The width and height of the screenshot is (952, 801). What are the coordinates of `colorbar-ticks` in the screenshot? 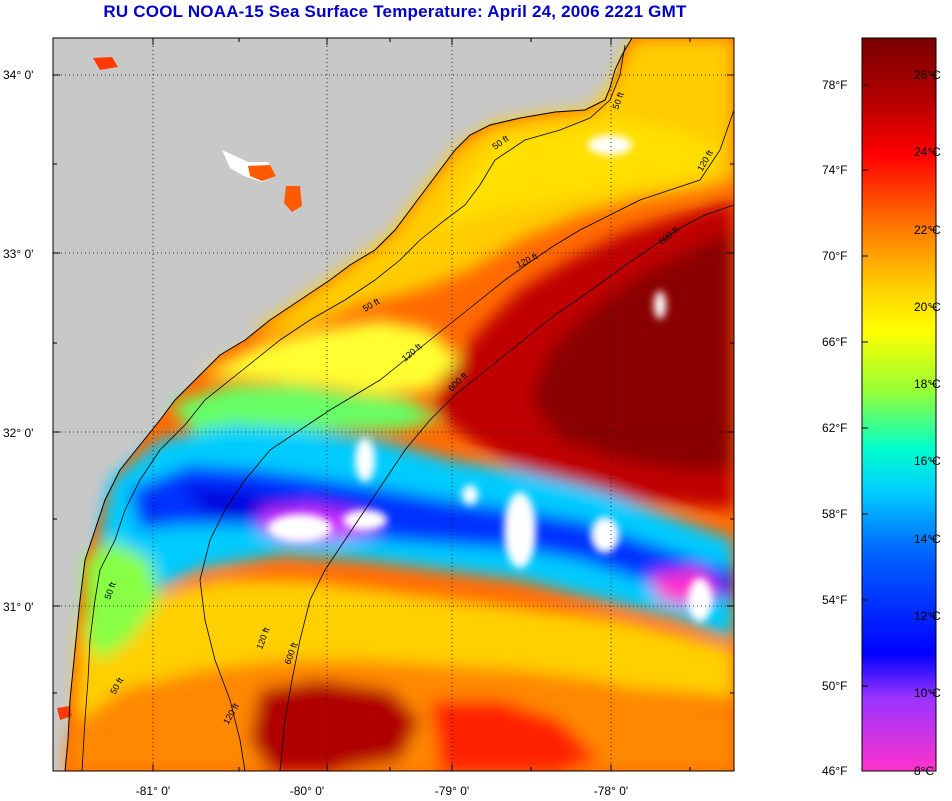 It's located at (899, 384).